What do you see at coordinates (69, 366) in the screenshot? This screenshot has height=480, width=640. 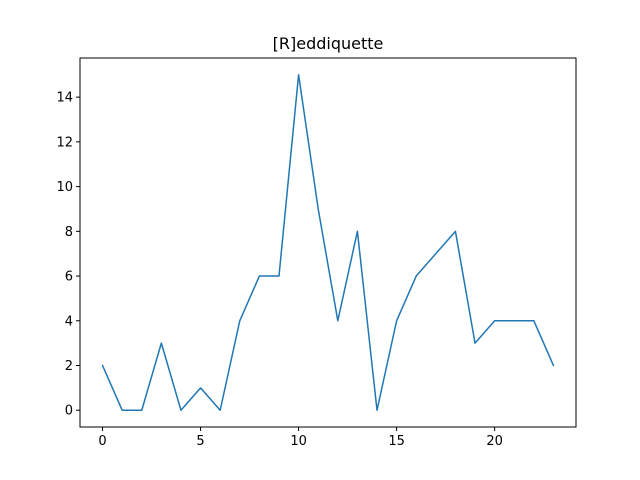 I see `y-tick-label: 2` at bounding box center [69, 366].